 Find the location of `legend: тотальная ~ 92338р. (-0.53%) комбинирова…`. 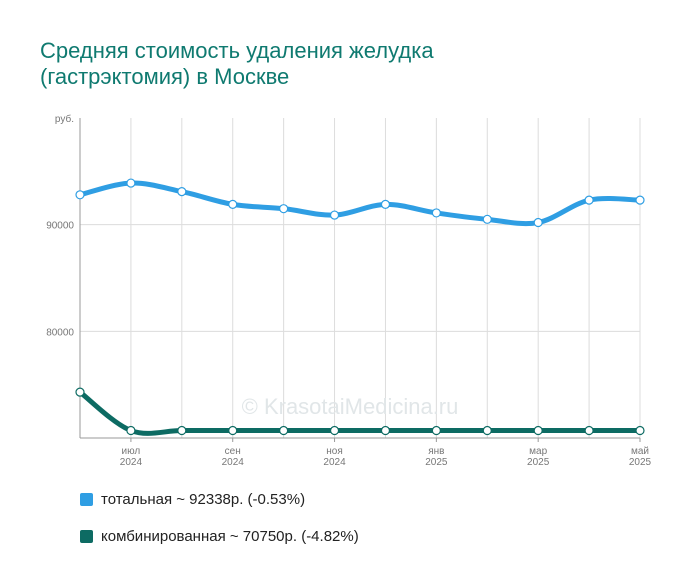

legend: тотальная ~ 92338р. (-0.53%) комбинирова… is located at coordinates (219, 525).